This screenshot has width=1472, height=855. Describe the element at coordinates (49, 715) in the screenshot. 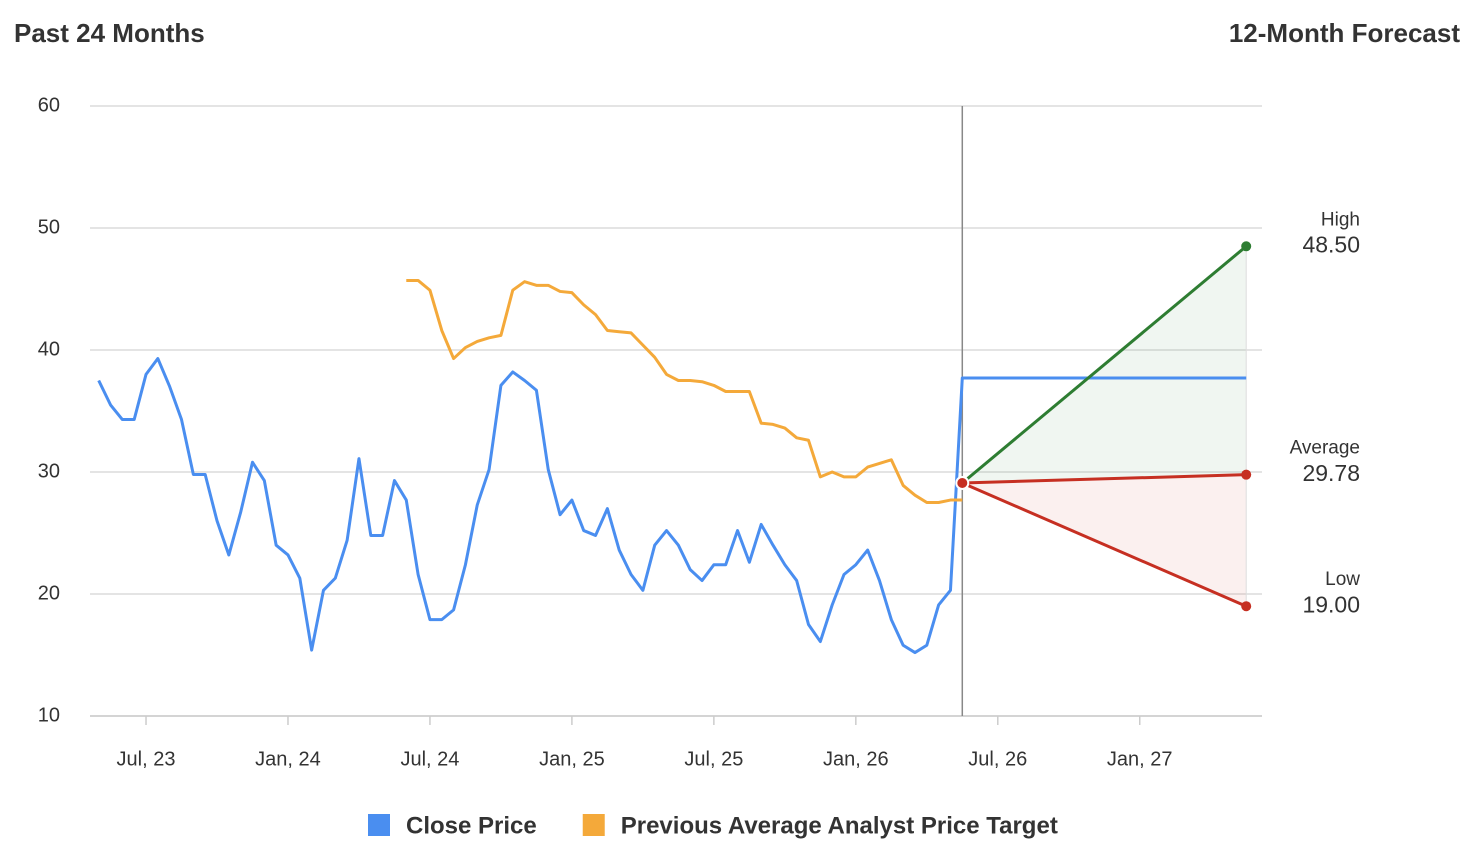

I see `y-tick-label: 10` at that location.